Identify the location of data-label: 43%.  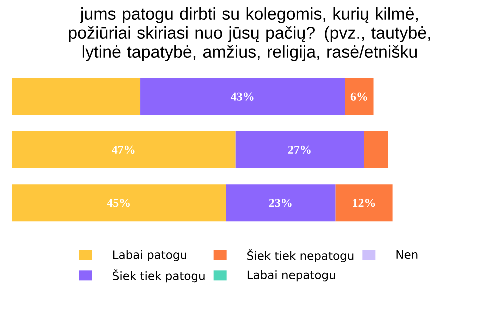
(242, 96).